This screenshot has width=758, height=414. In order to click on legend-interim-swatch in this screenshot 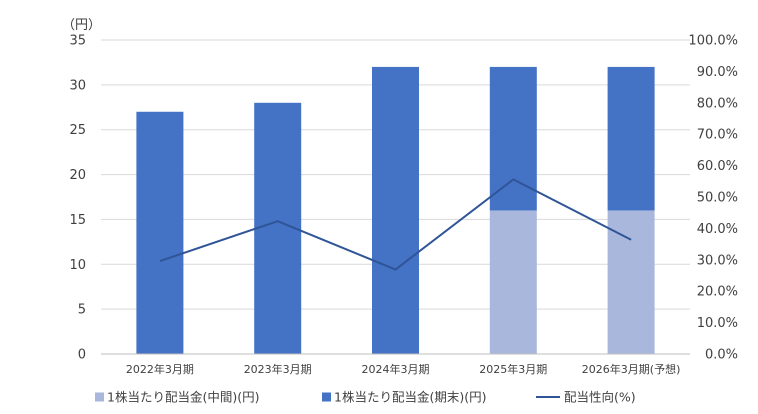, I will do `click(99, 397)`.